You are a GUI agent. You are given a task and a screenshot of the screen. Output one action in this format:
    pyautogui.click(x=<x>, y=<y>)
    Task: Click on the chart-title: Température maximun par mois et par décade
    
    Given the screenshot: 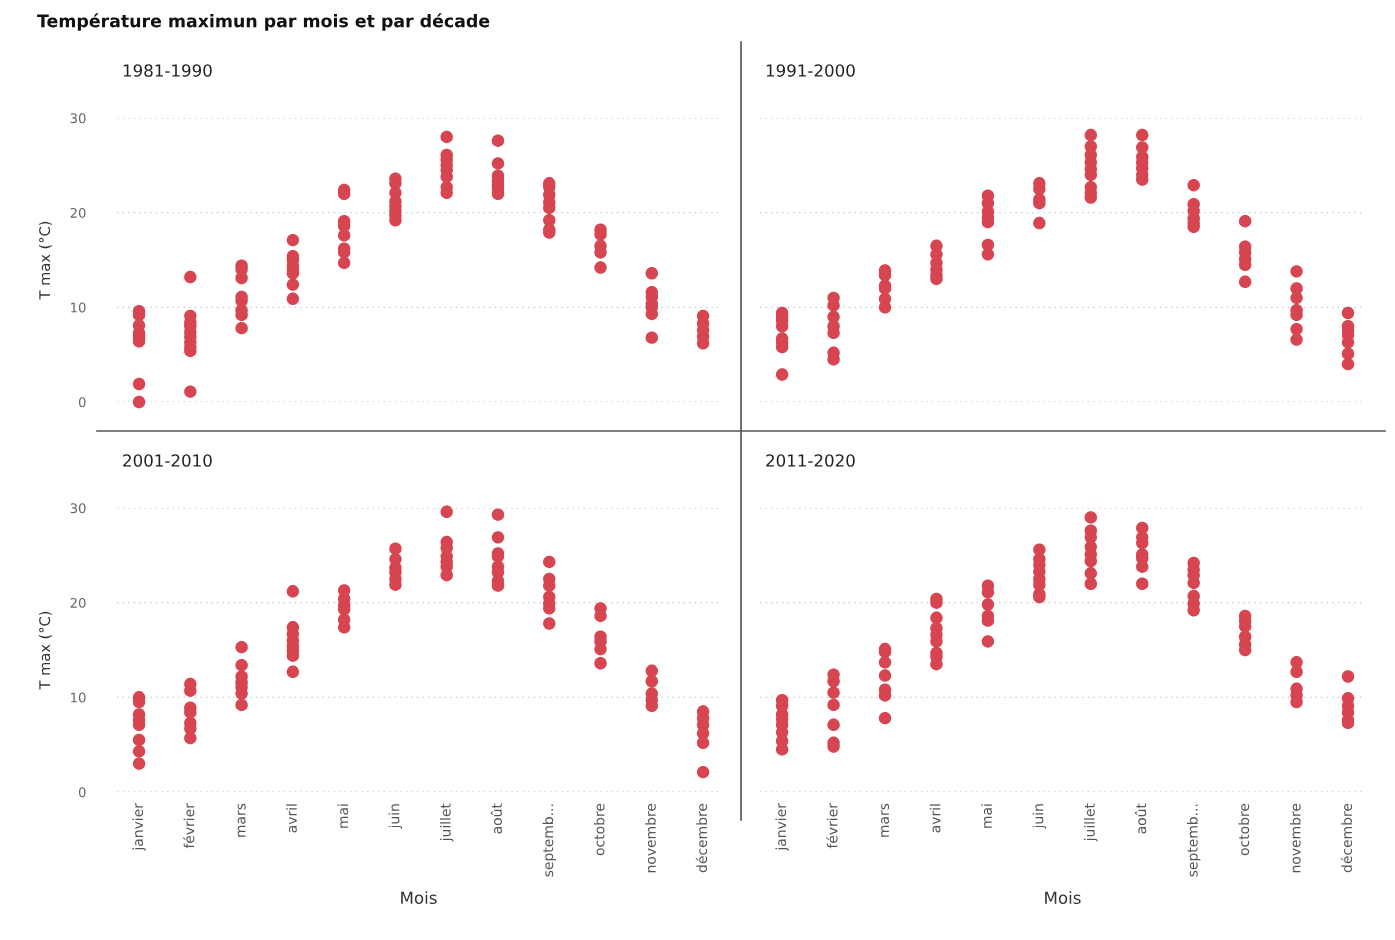 What is the action you would take?
    pyautogui.click(x=263, y=22)
    